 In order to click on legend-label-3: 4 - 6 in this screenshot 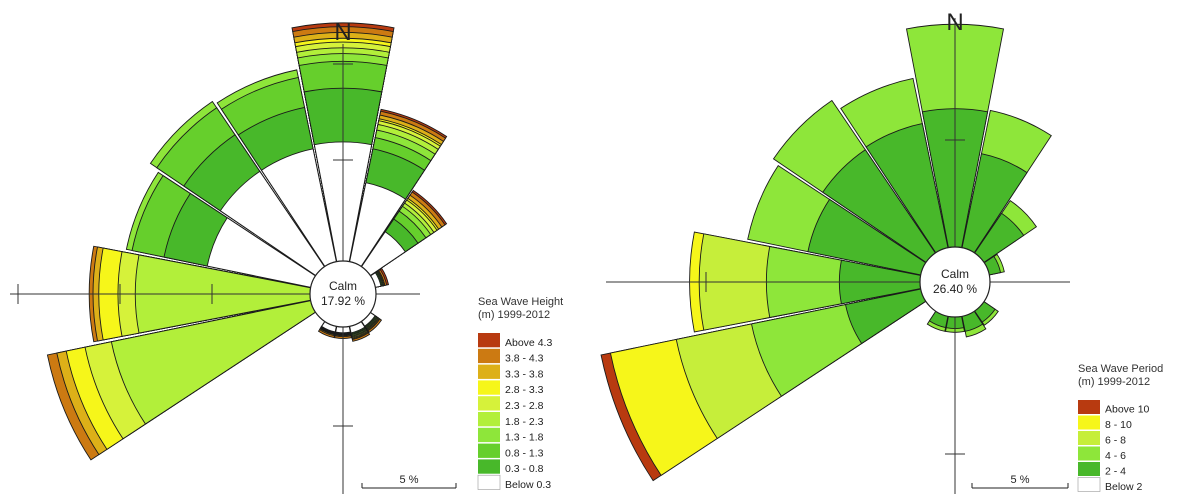, I will do `click(1115, 456)`.